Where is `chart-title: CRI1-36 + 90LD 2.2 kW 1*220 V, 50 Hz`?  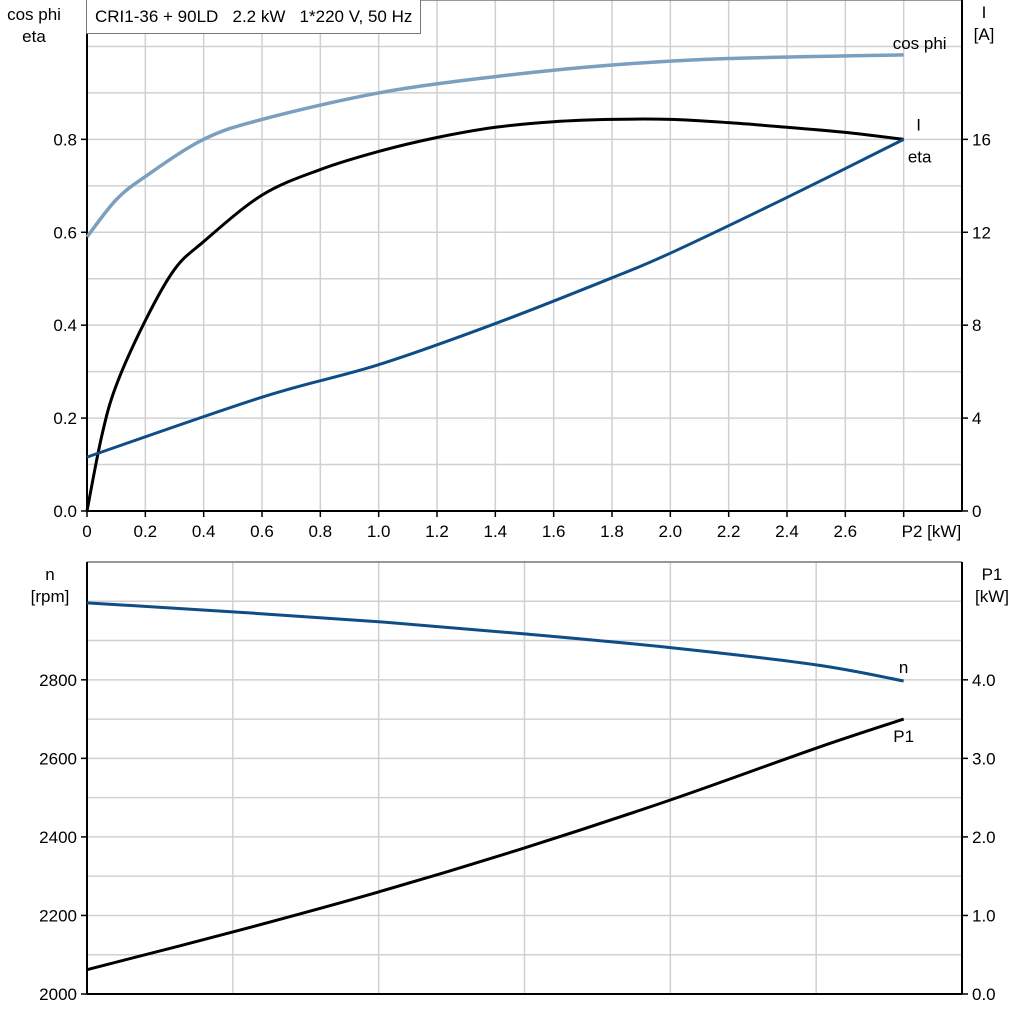
chart-title: CRI1-36 + 90LD 2.2 kW 1*220 V, 50 Hz is located at coordinates (254, 17).